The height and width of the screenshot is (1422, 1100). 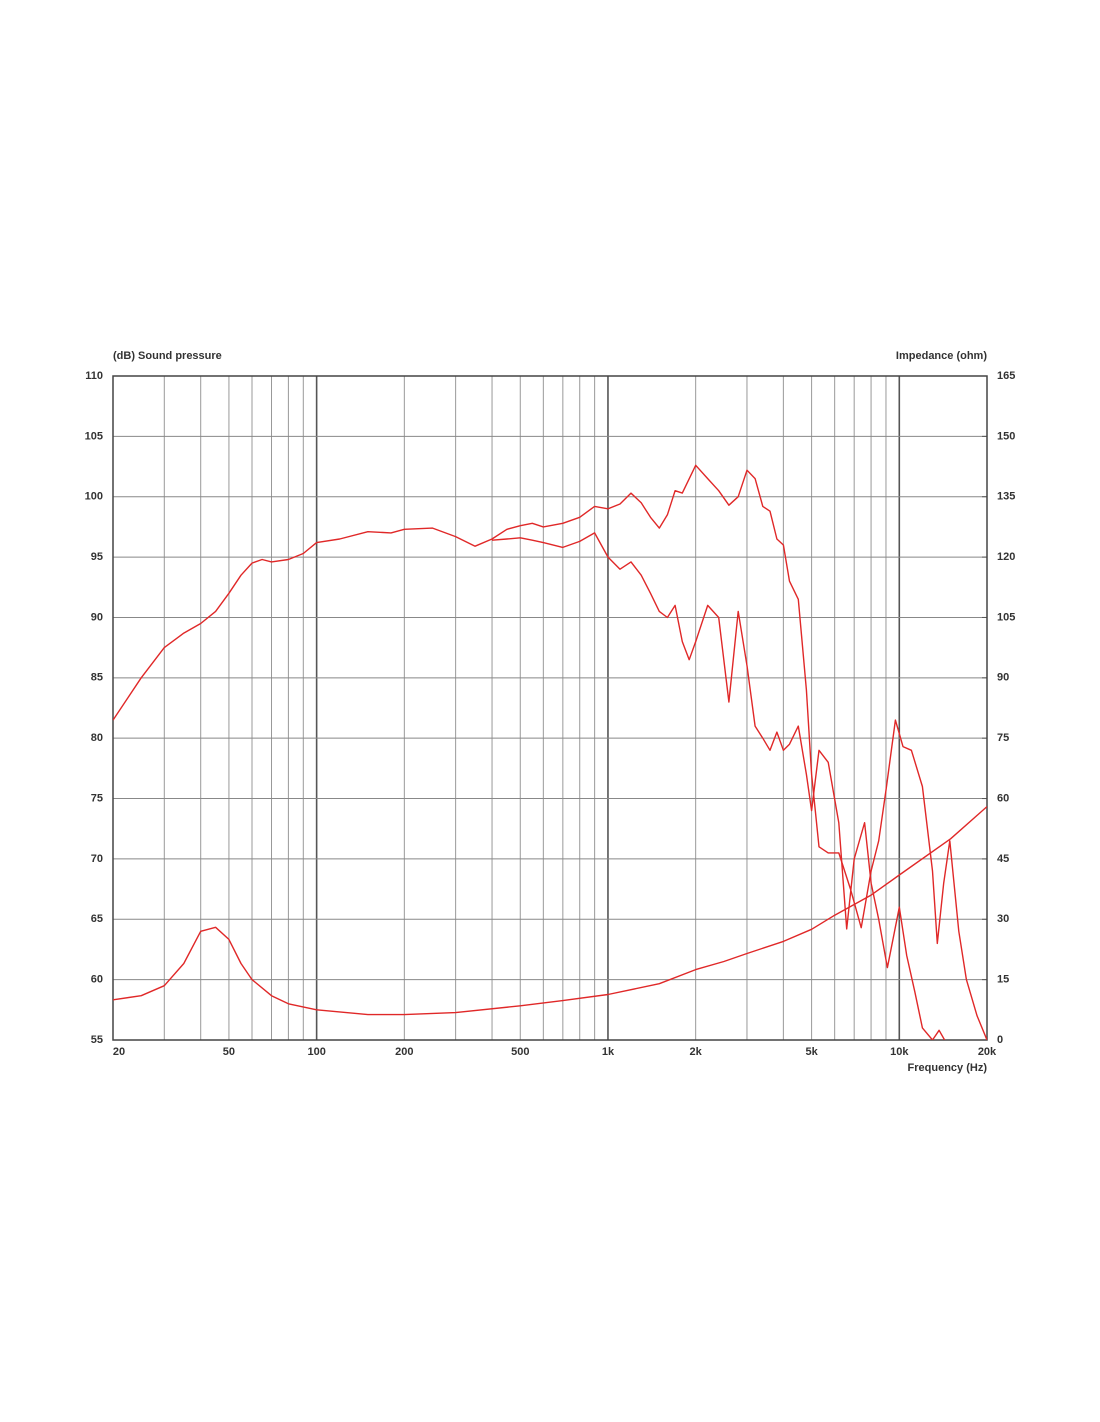 I want to click on y2-tick-label: 60, so click(x=1003, y=798).